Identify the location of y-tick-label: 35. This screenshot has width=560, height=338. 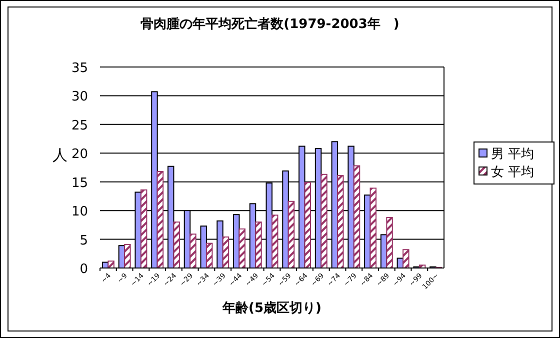
(79, 68).